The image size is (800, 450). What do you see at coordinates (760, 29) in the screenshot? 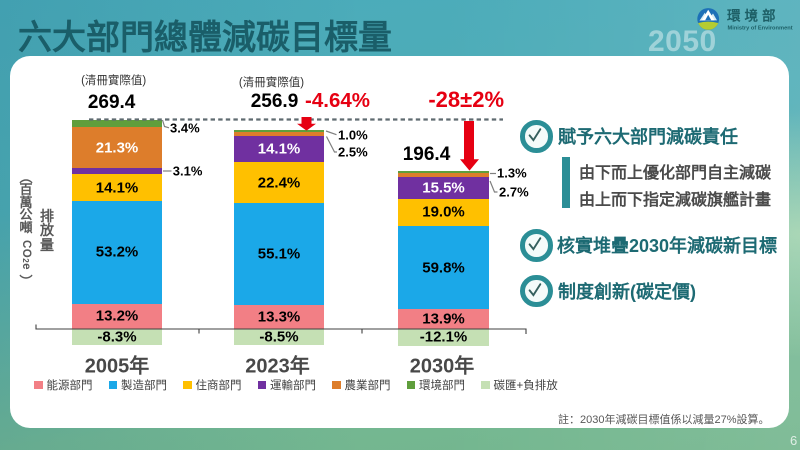
I see `svg-text: Ministry of Environment` at bounding box center [760, 29].